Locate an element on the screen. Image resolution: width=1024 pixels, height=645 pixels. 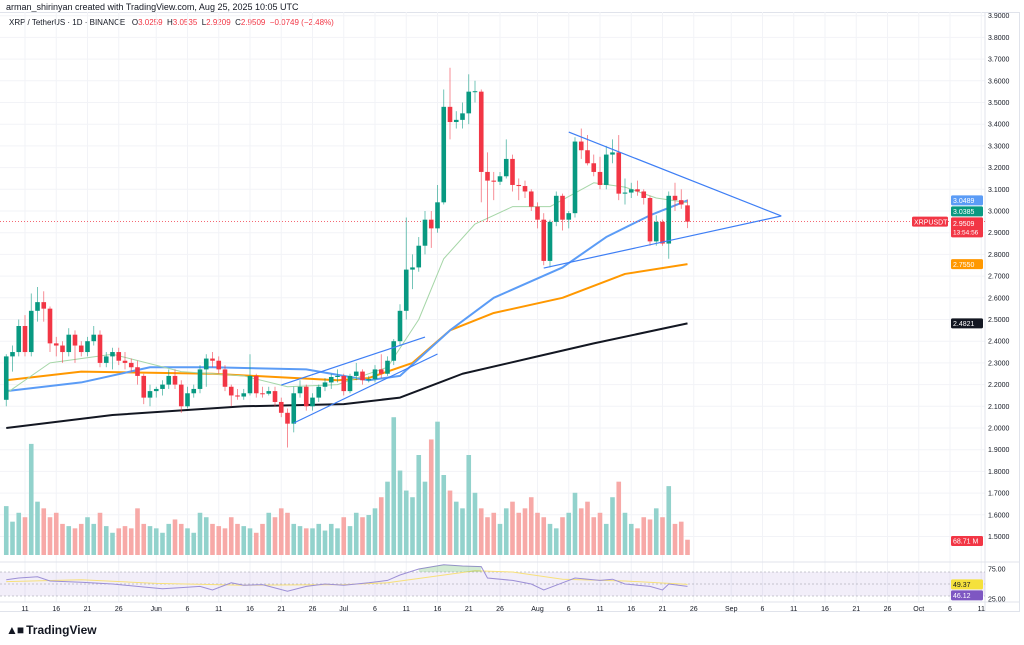
price-label: 3.0489 is located at coordinates (964, 201).